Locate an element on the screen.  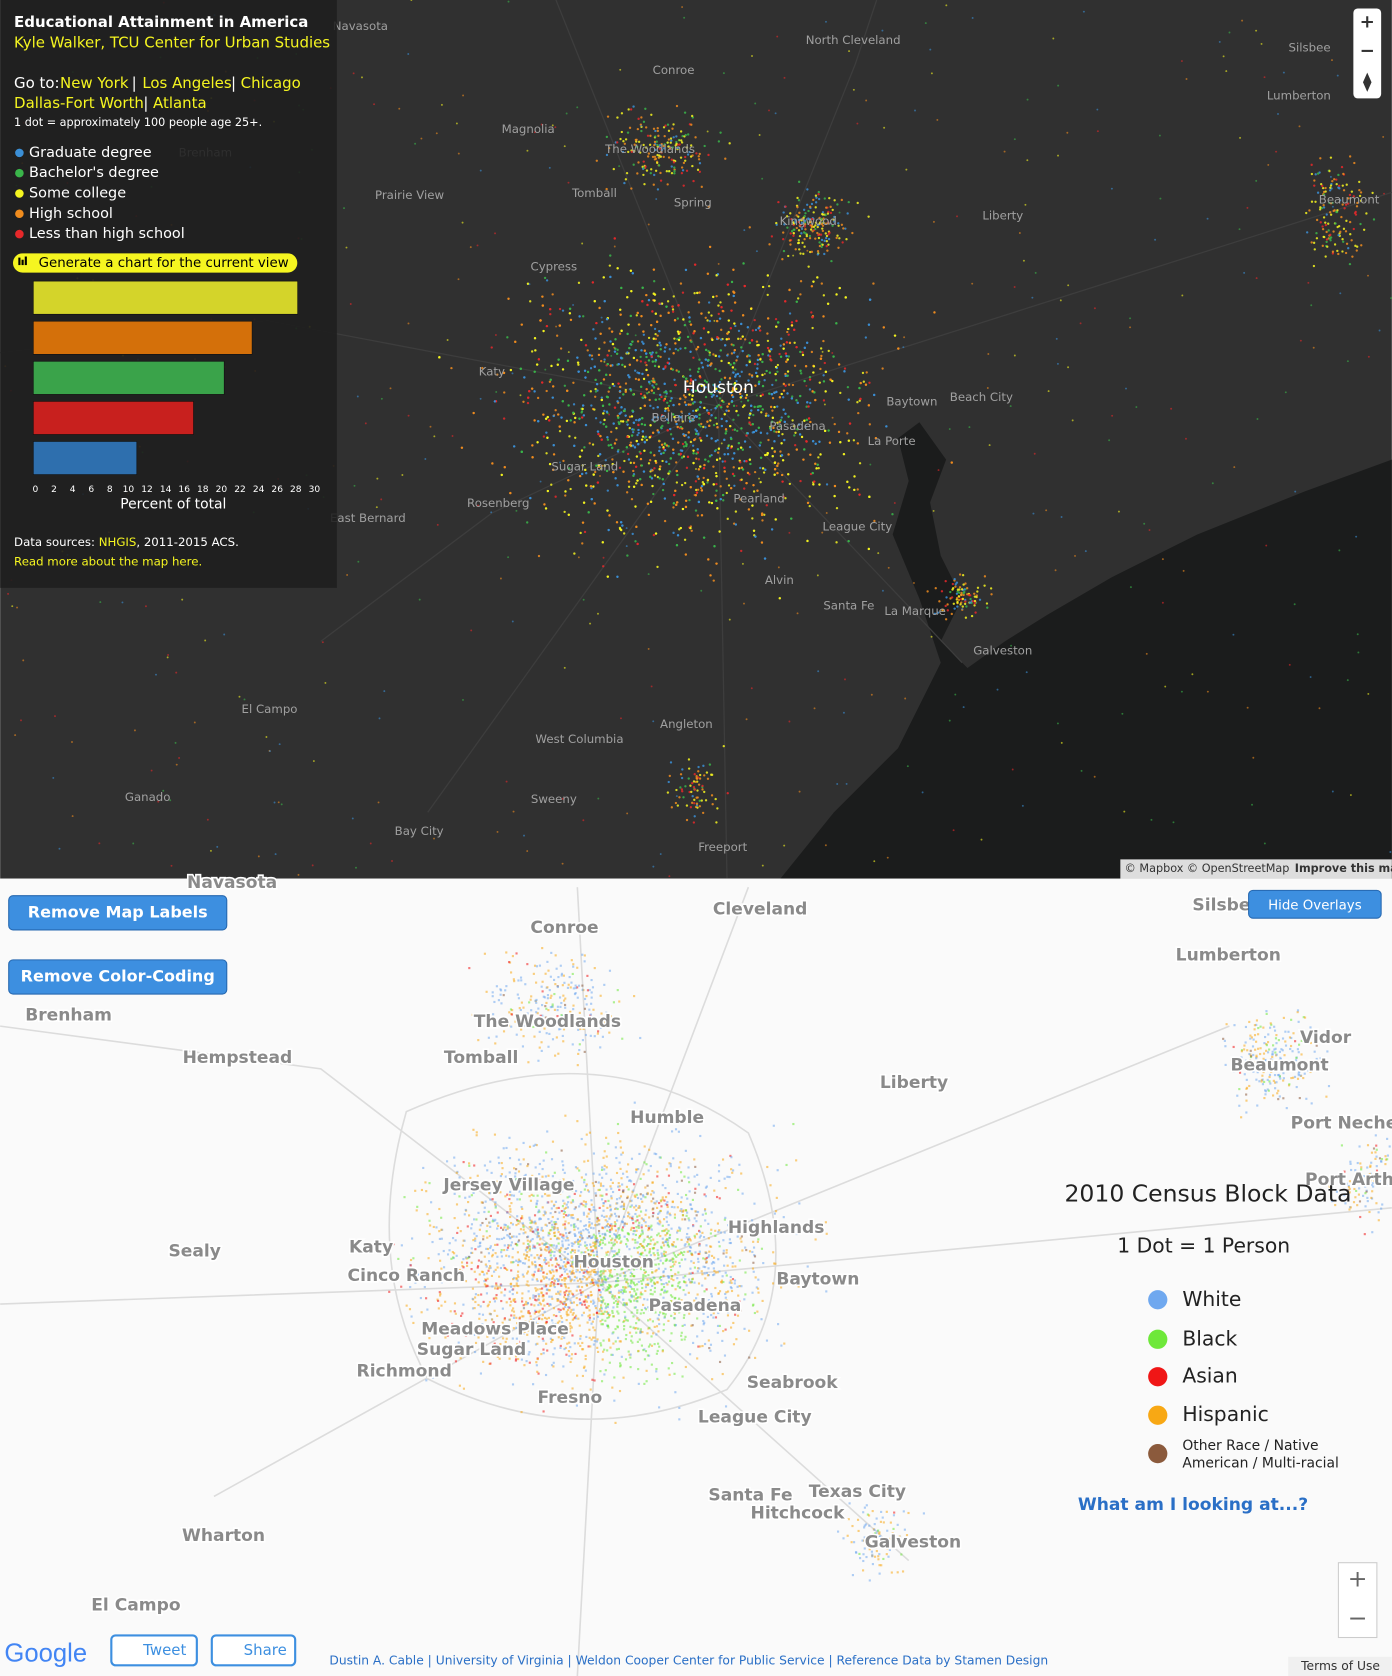
sources-link: NHGIS is located at coordinates (118, 541).